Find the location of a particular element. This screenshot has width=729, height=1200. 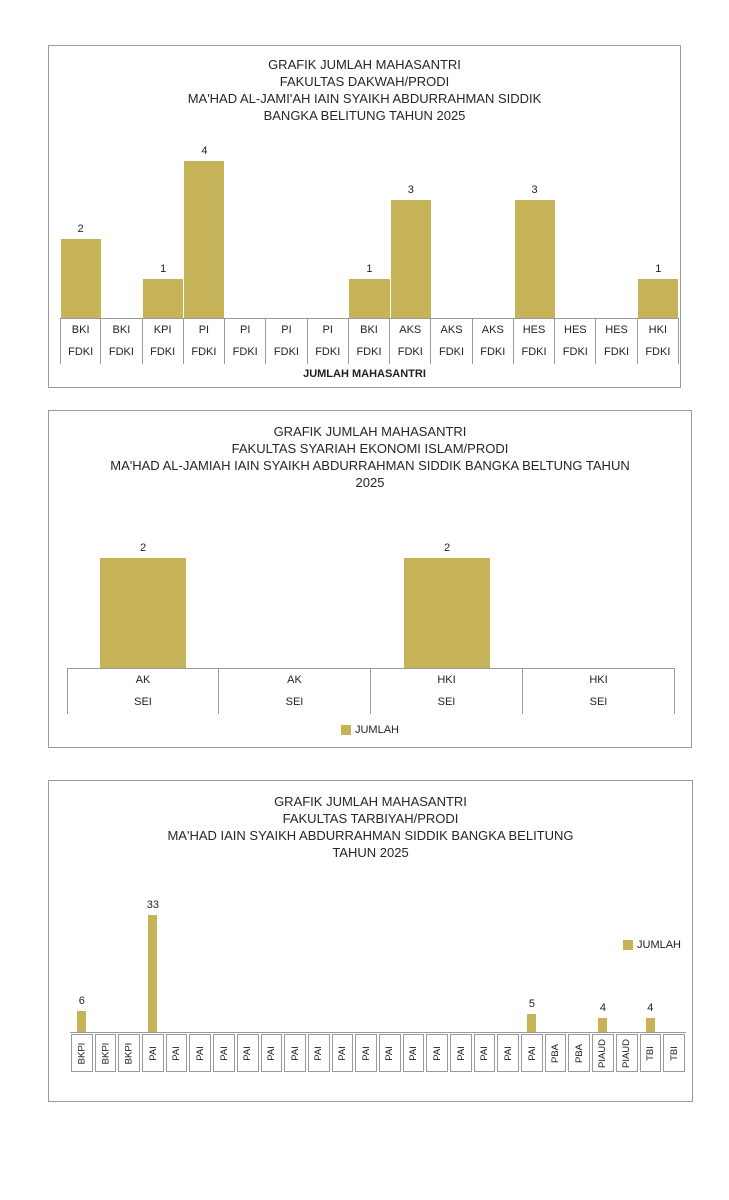

bar-value-label: 33 is located at coordinates (153, 905).